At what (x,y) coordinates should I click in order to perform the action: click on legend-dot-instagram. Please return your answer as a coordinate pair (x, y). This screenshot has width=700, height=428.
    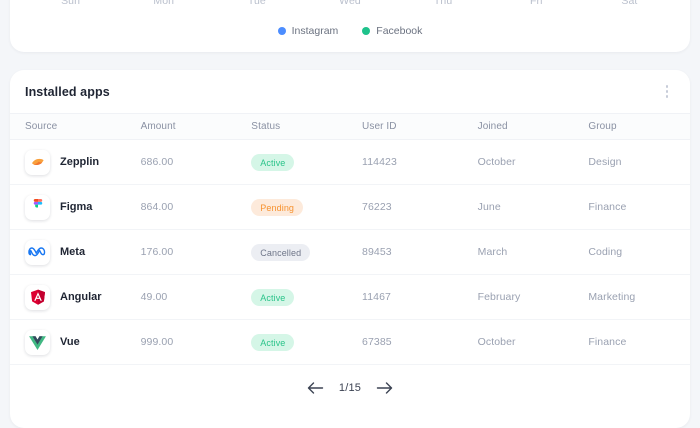
    Looking at the image, I should click on (281, 31).